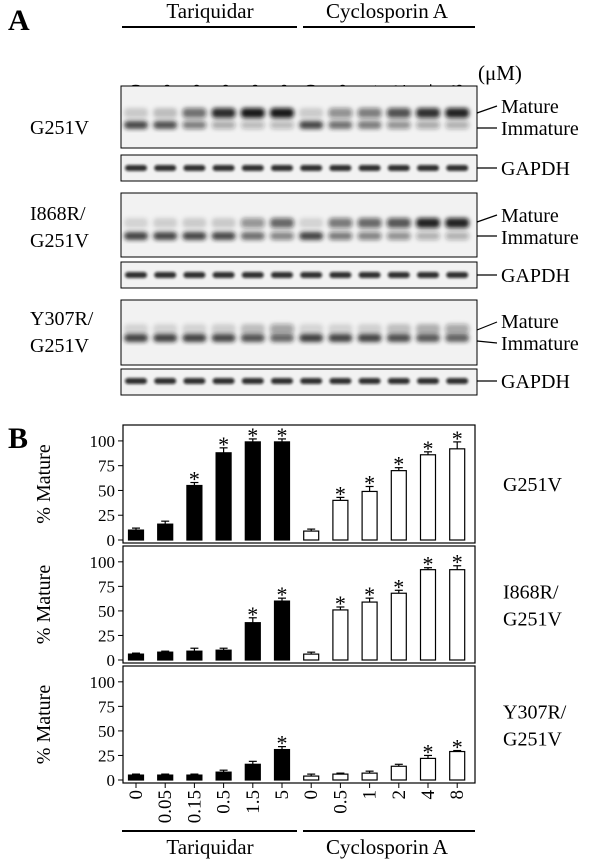 The width and height of the screenshot is (600, 863). What do you see at coordinates (540, 238) in the screenshot?
I see `blot2-immature-label: Immature` at bounding box center [540, 238].